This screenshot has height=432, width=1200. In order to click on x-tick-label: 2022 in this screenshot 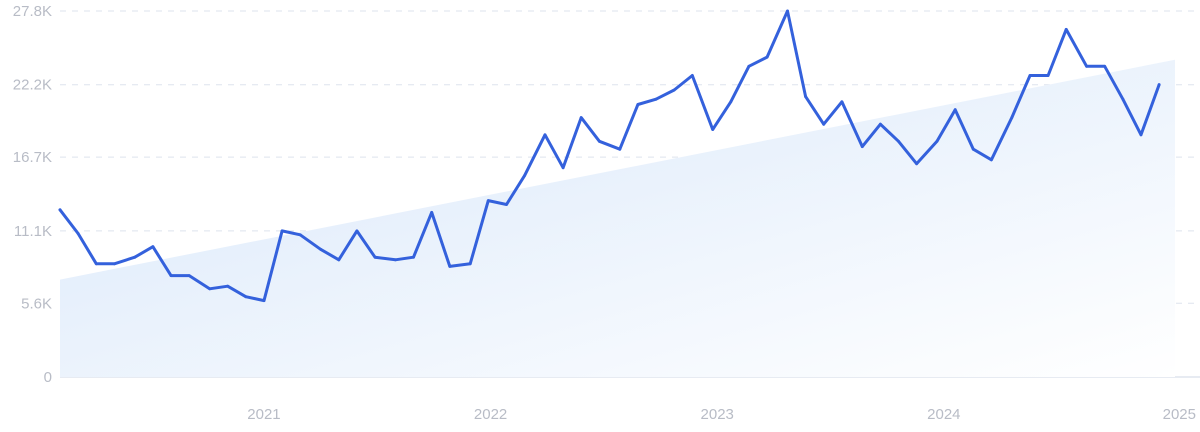, I will do `click(490, 414)`.